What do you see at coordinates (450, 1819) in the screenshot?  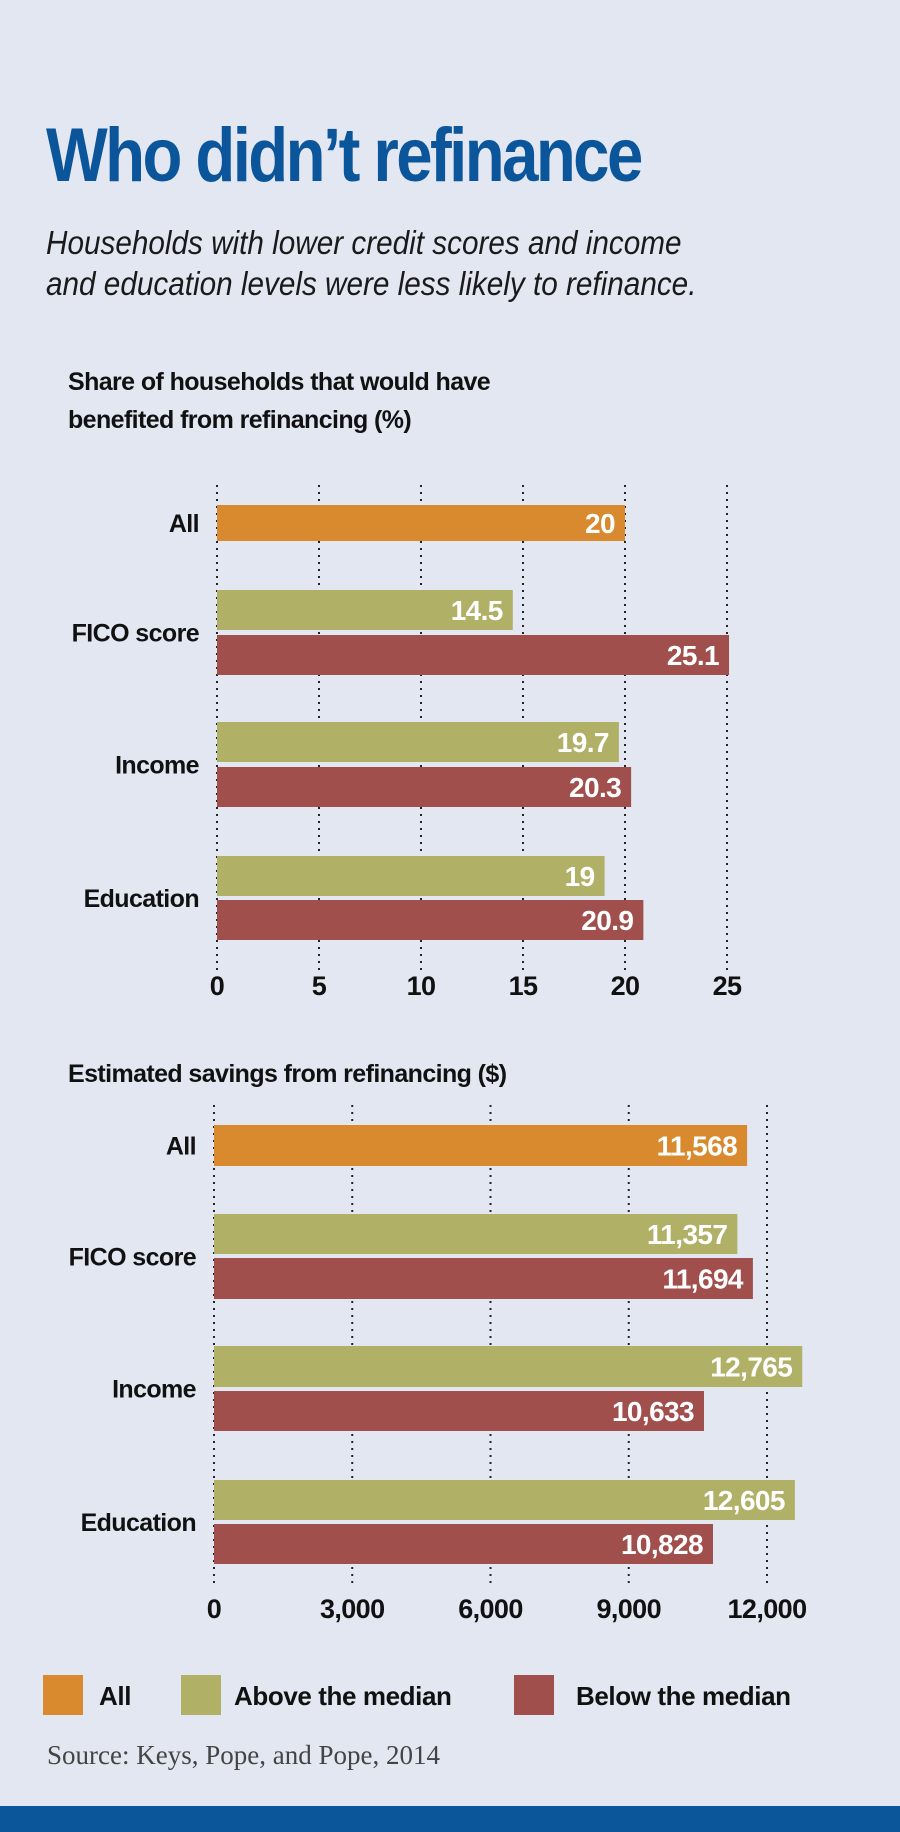 I see `footer-bar` at bounding box center [450, 1819].